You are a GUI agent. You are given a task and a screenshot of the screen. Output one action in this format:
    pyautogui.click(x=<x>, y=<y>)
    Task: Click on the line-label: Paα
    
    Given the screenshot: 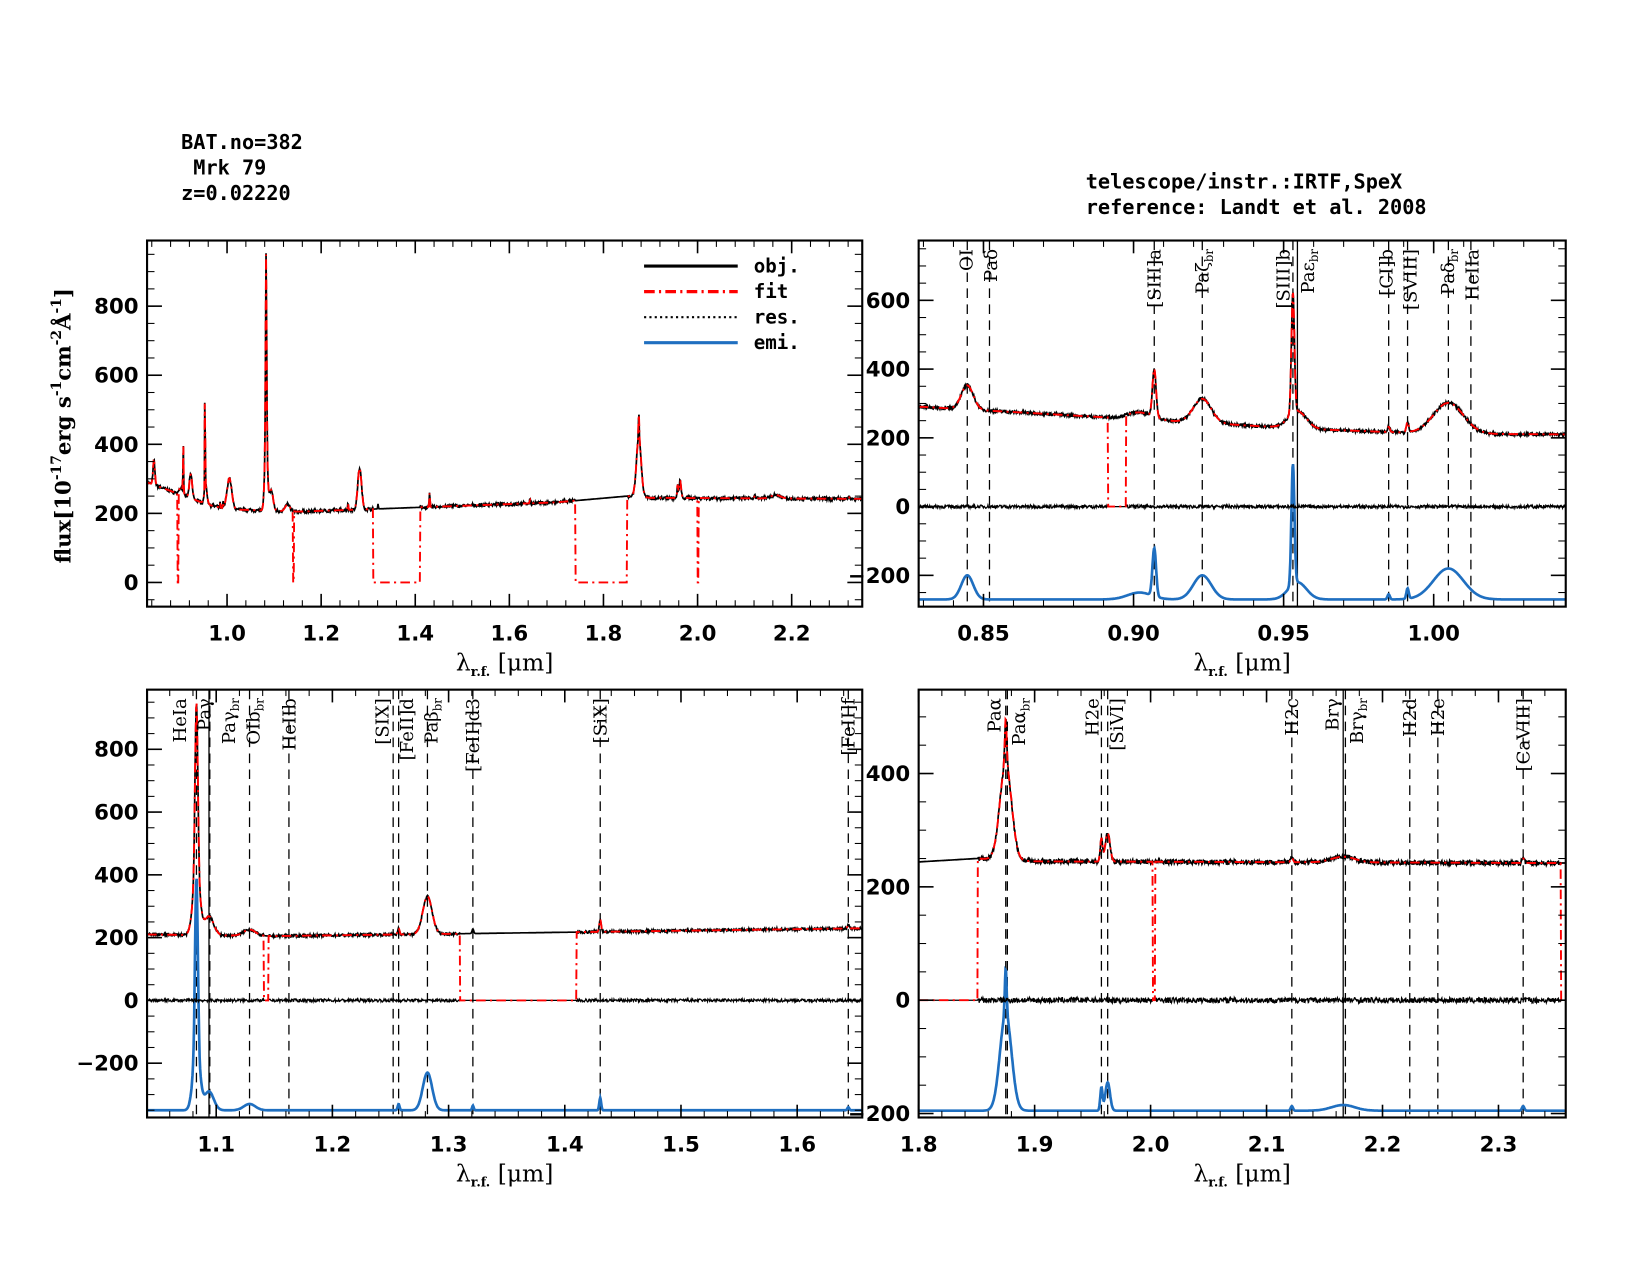 What is the action you would take?
    pyautogui.click(x=995, y=715)
    